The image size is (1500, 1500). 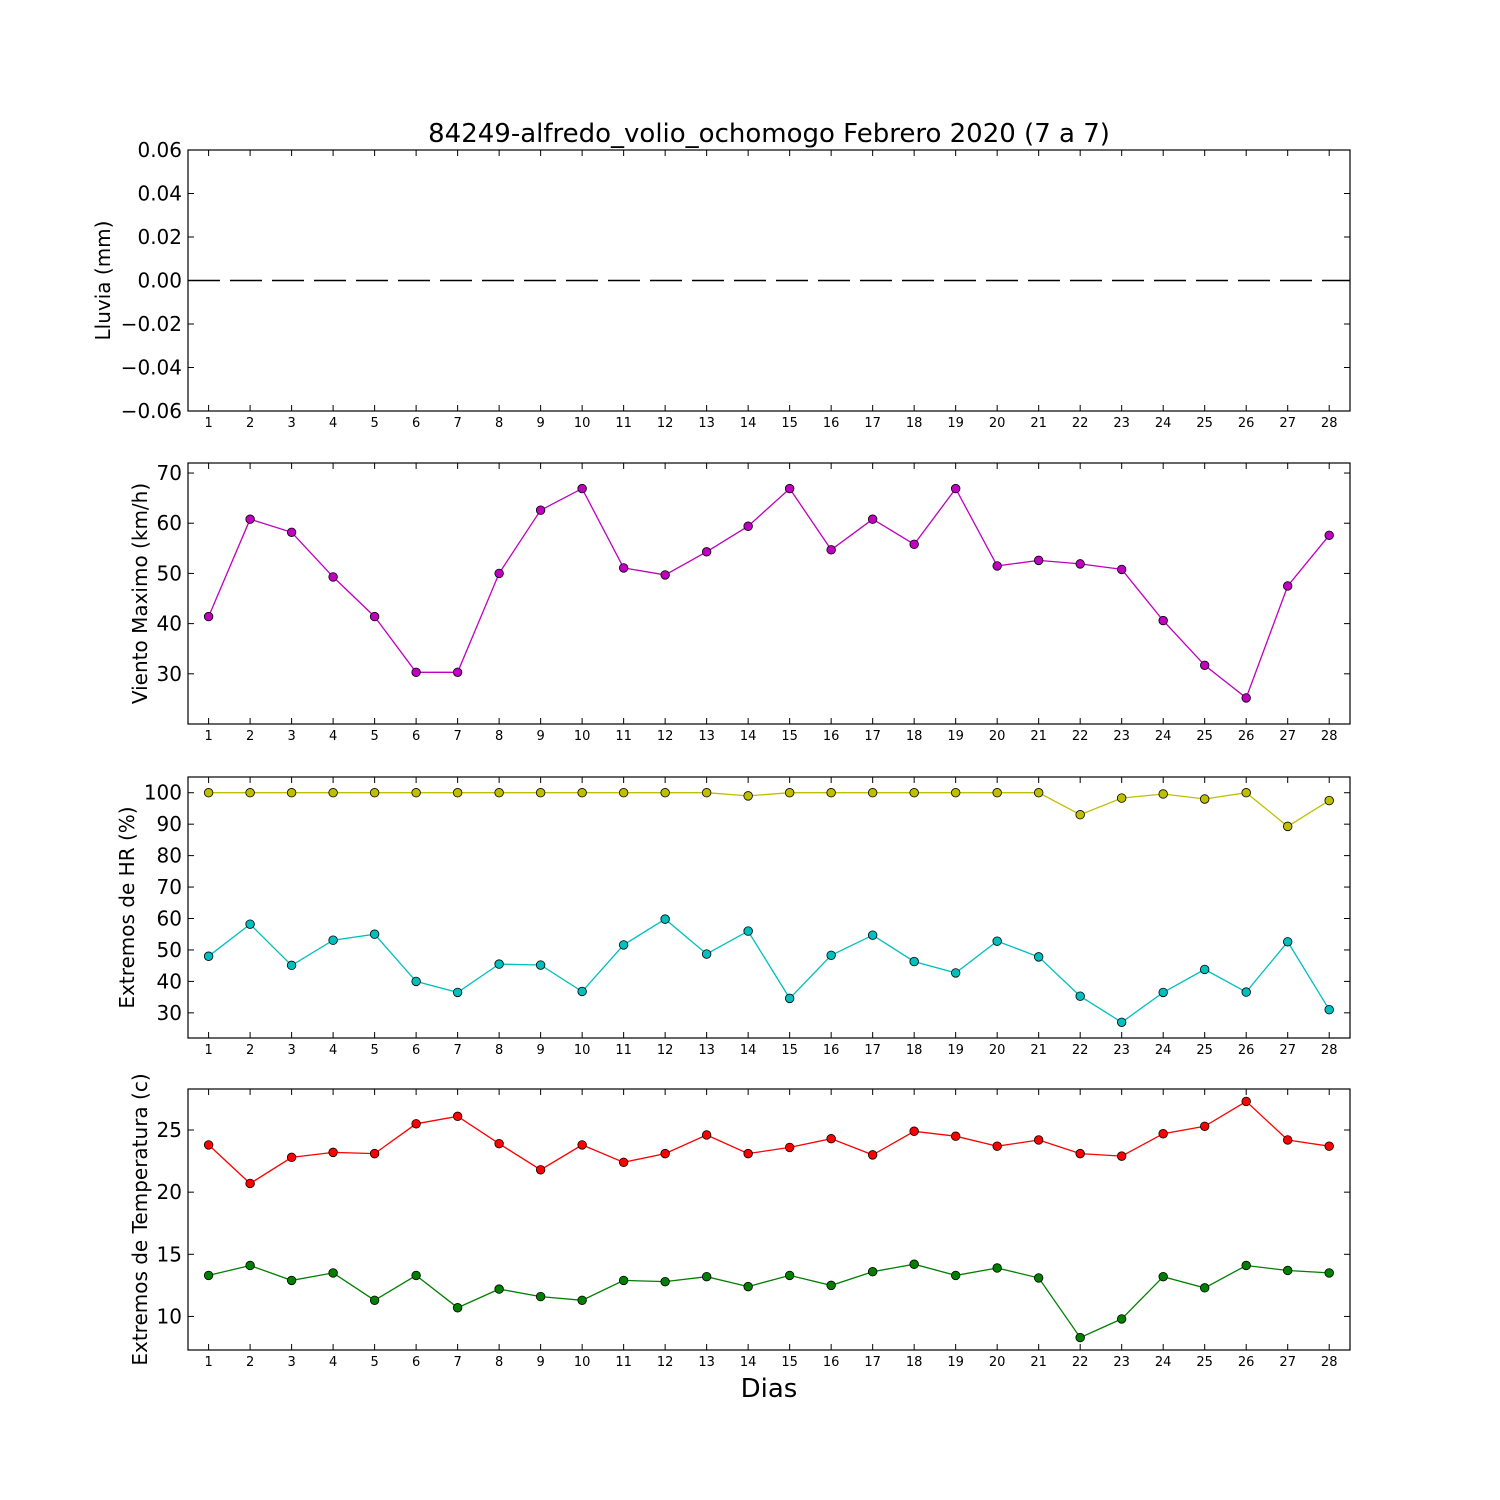 I want to click on y-tick-label: 70, so click(x=169, y=473).